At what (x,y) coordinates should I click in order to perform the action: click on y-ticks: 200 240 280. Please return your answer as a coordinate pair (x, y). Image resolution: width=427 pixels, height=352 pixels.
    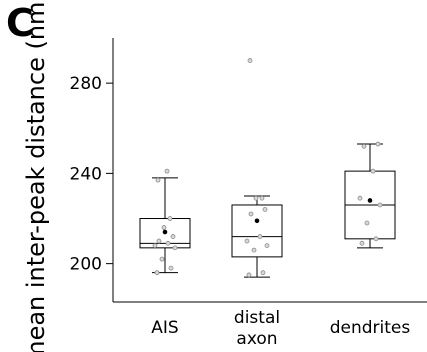
    Looking at the image, I should click on (91, 174).